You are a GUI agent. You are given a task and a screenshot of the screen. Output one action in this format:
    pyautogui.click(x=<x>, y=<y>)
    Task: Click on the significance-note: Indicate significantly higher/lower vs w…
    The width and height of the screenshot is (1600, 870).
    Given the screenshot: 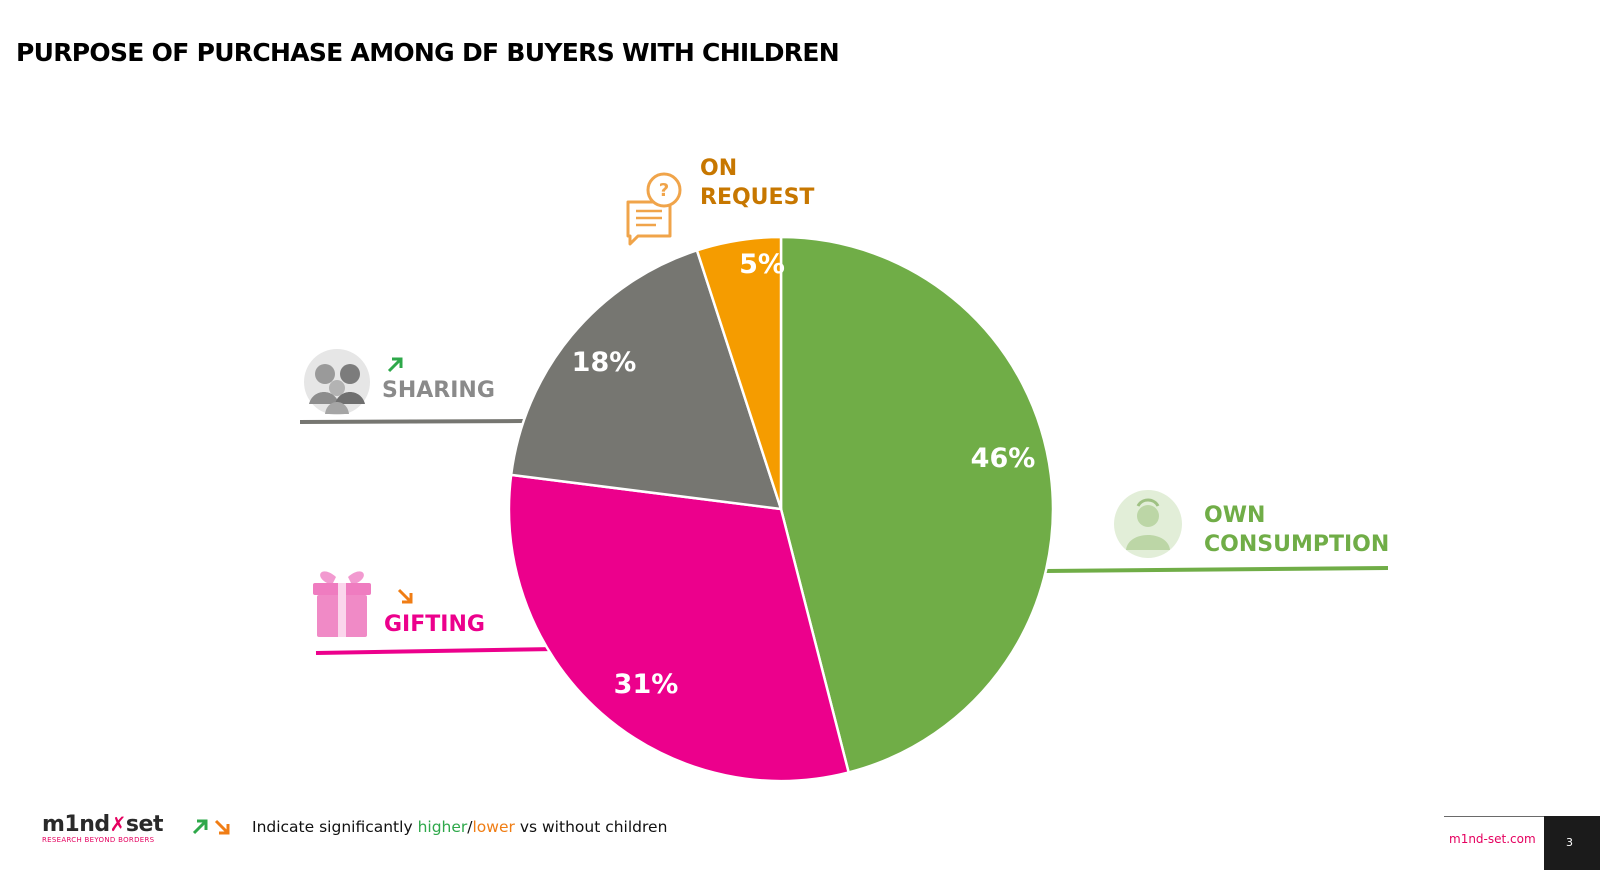 What is the action you would take?
    pyautogui.click(x=459, y=827)
    